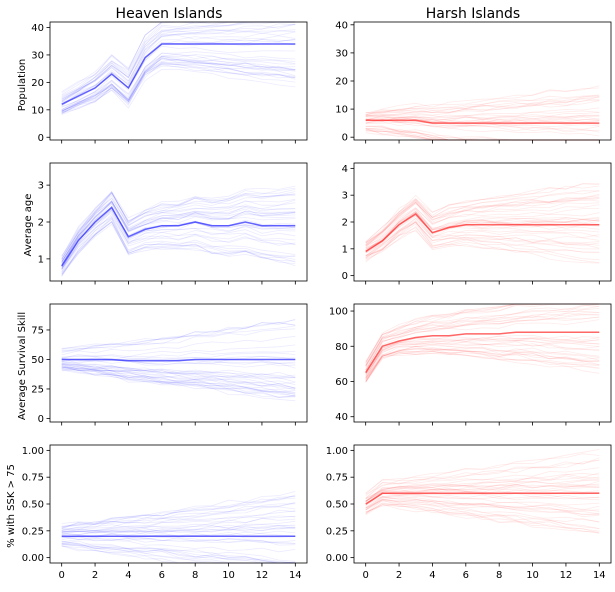  What do you see at coordinates (345, 249) in the screenshot?
I see `y-tick-label: 1` at bounding box center [345, 249].